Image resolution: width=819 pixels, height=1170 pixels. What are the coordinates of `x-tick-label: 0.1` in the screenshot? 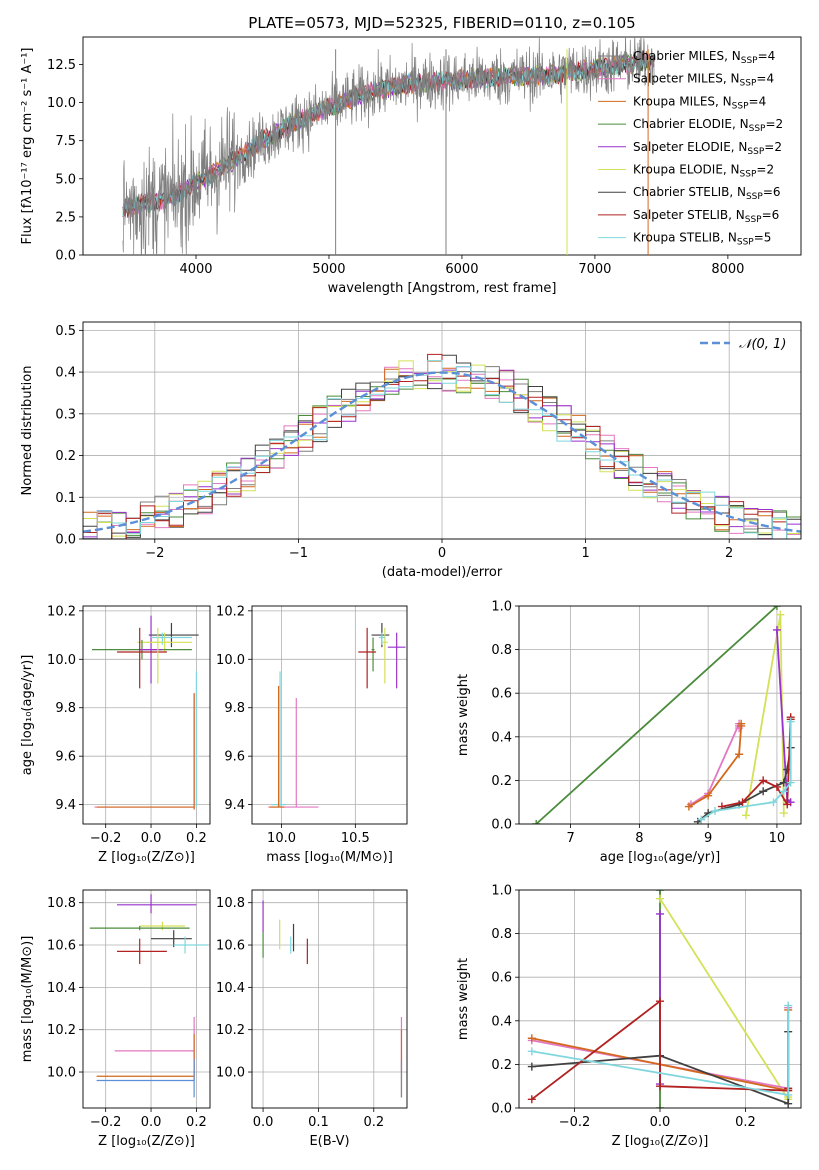 It's located at (318, 1122).